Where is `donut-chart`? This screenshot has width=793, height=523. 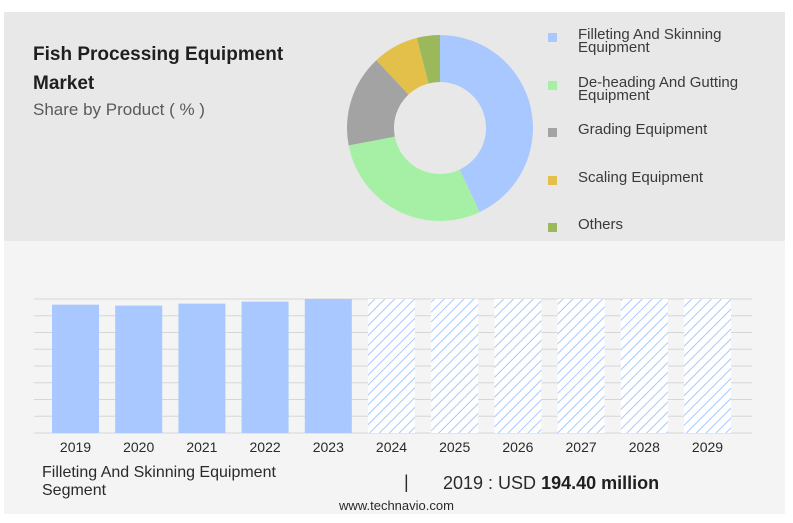 donut-chart is located at coordinates (440, 128).